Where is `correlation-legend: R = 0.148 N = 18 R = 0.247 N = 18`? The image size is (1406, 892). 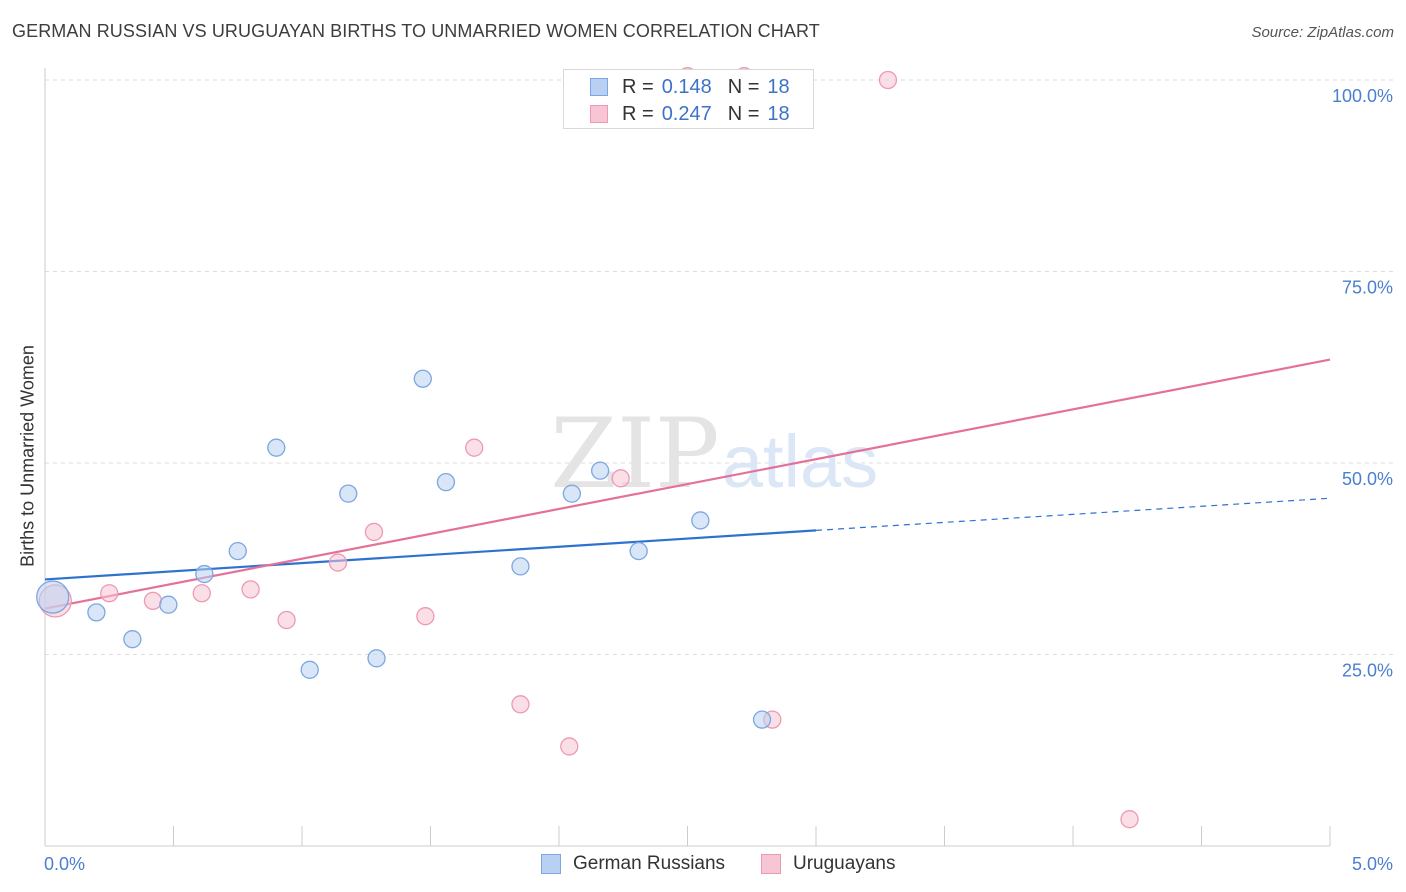 correlation-legend: R = 0.148 N = 18 R = 0.247 N = 18 is located at coordinates (688, 99).